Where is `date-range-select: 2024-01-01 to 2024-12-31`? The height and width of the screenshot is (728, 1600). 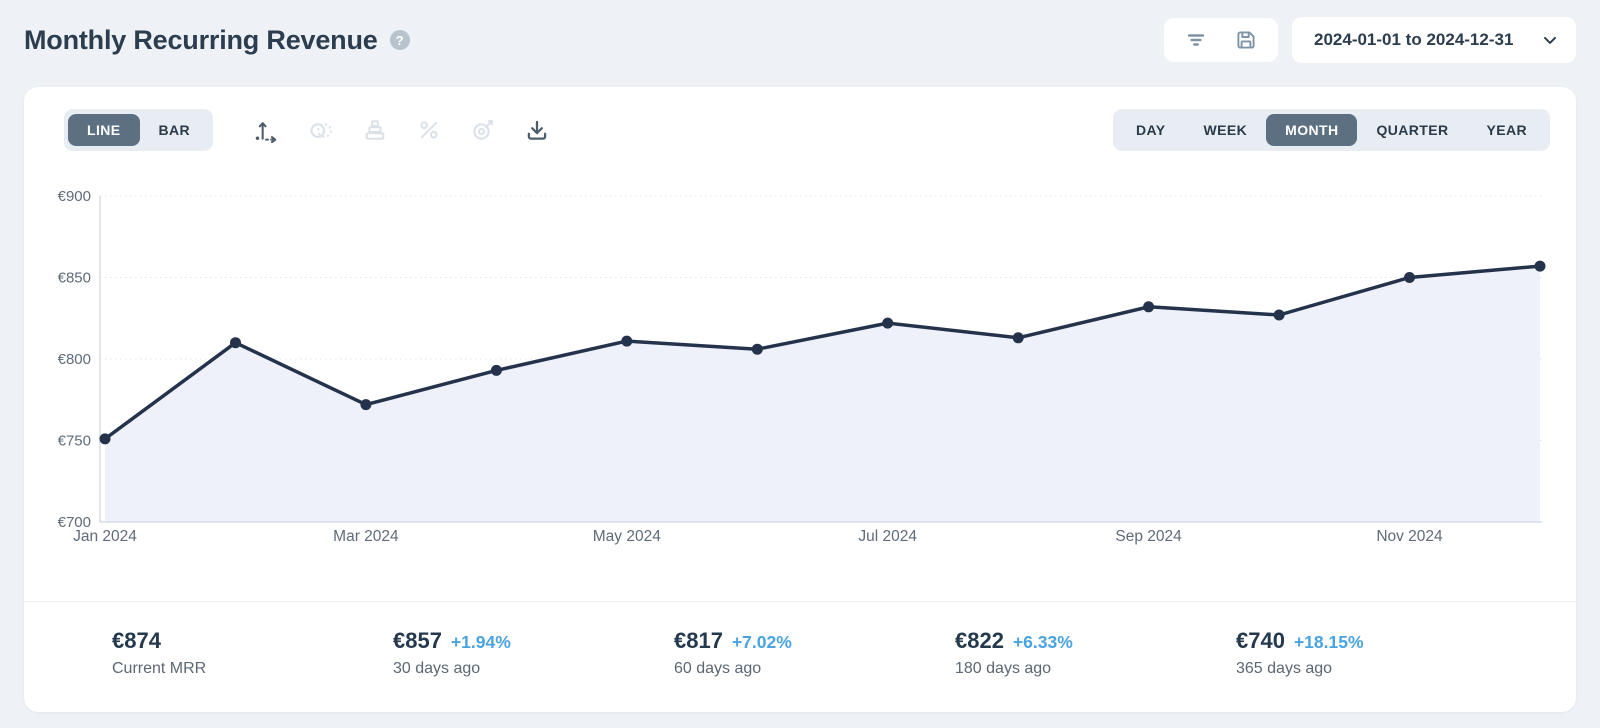 date-range-select: 2024-01-01 to 2024-12-31 is located at coordinates (1434, 40).